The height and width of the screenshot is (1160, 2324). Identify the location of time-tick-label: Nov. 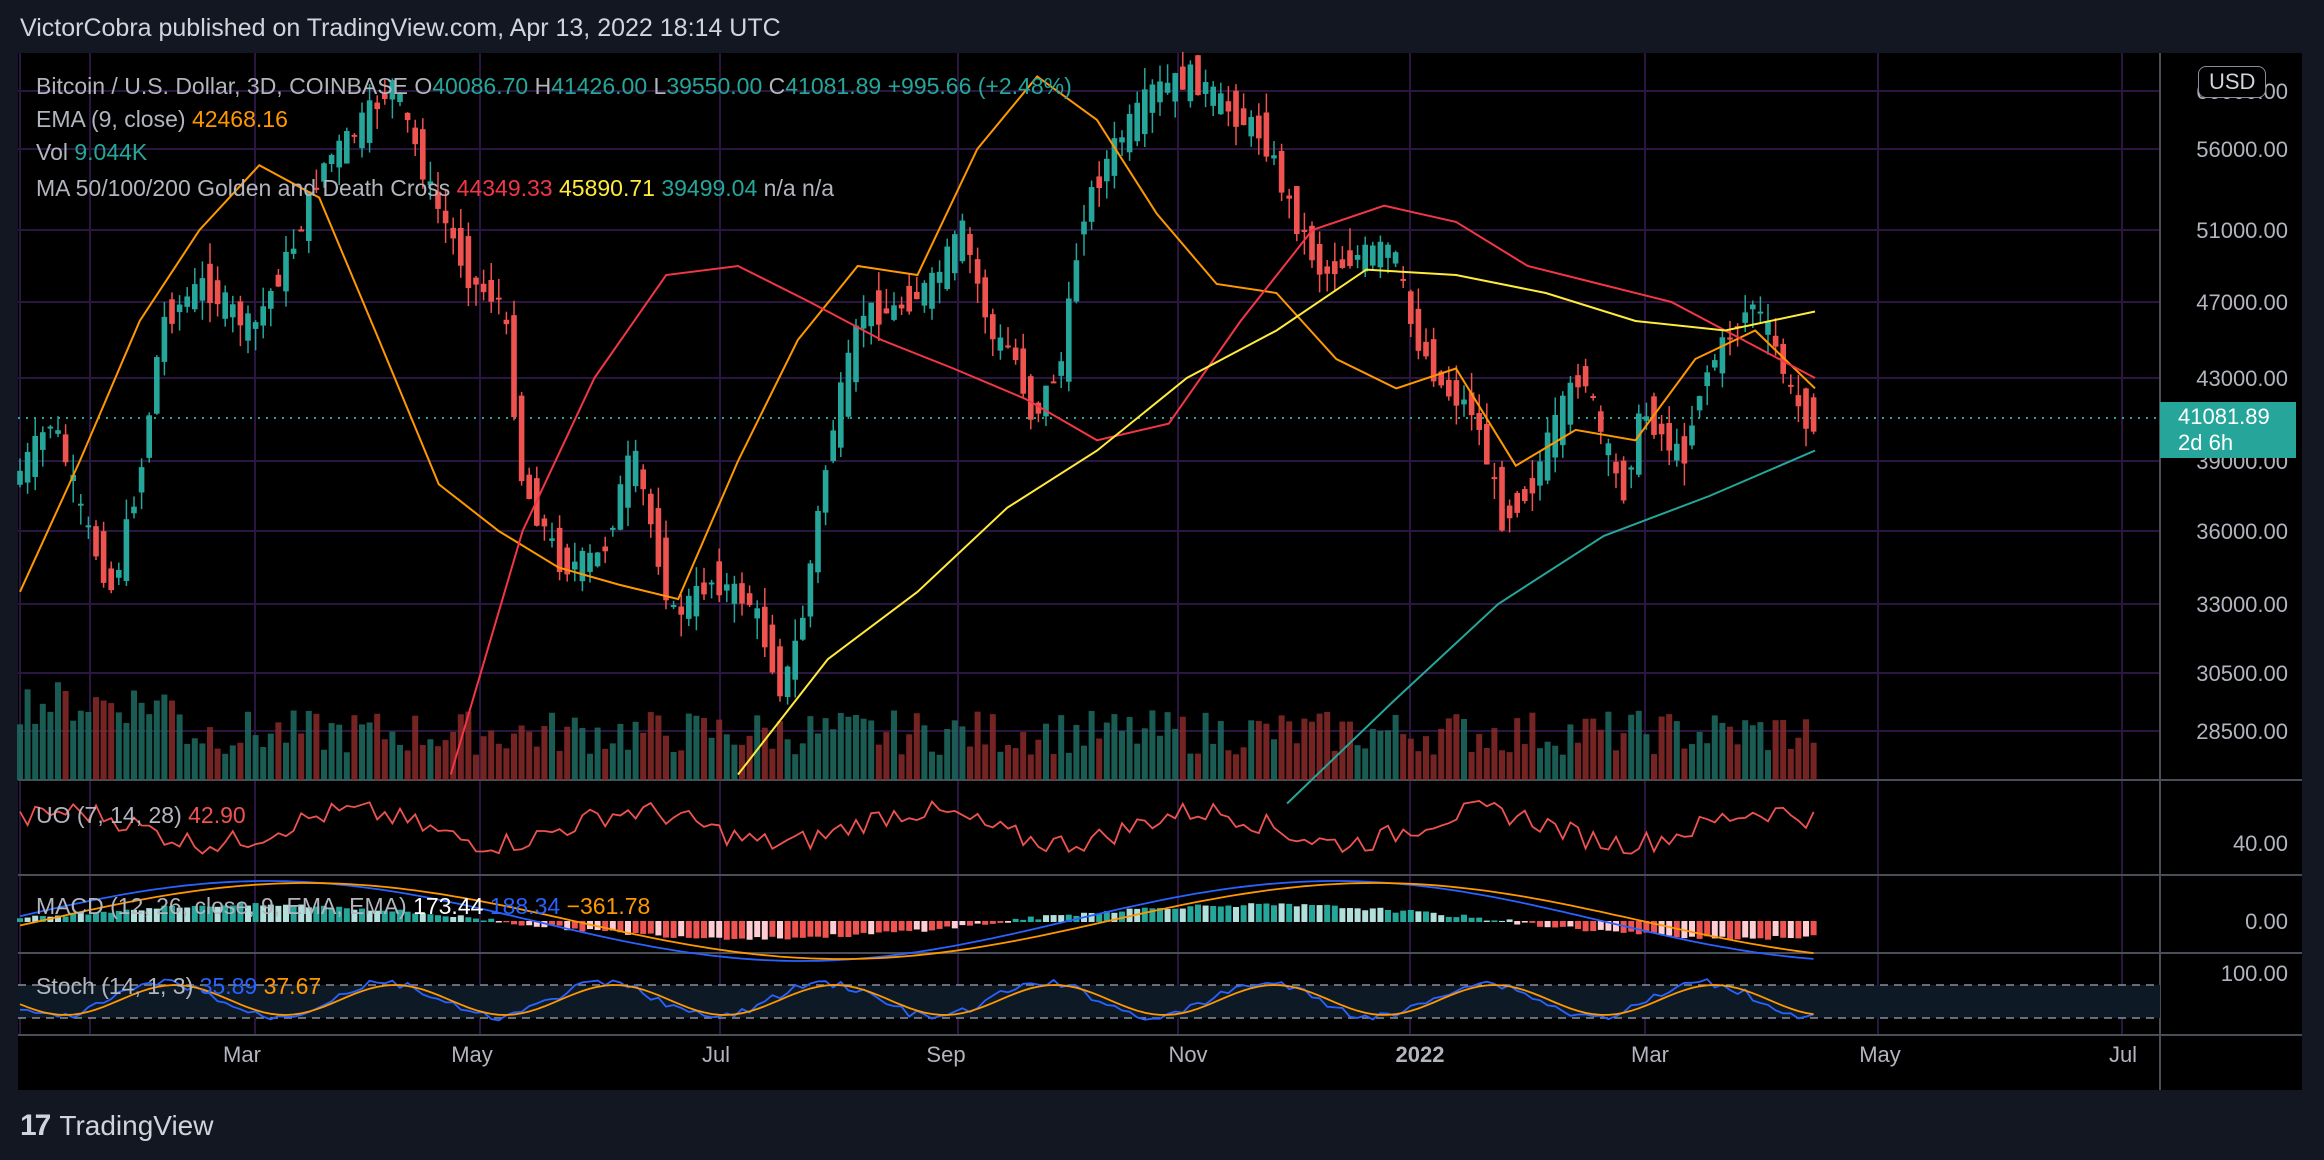
(1187, 1054).